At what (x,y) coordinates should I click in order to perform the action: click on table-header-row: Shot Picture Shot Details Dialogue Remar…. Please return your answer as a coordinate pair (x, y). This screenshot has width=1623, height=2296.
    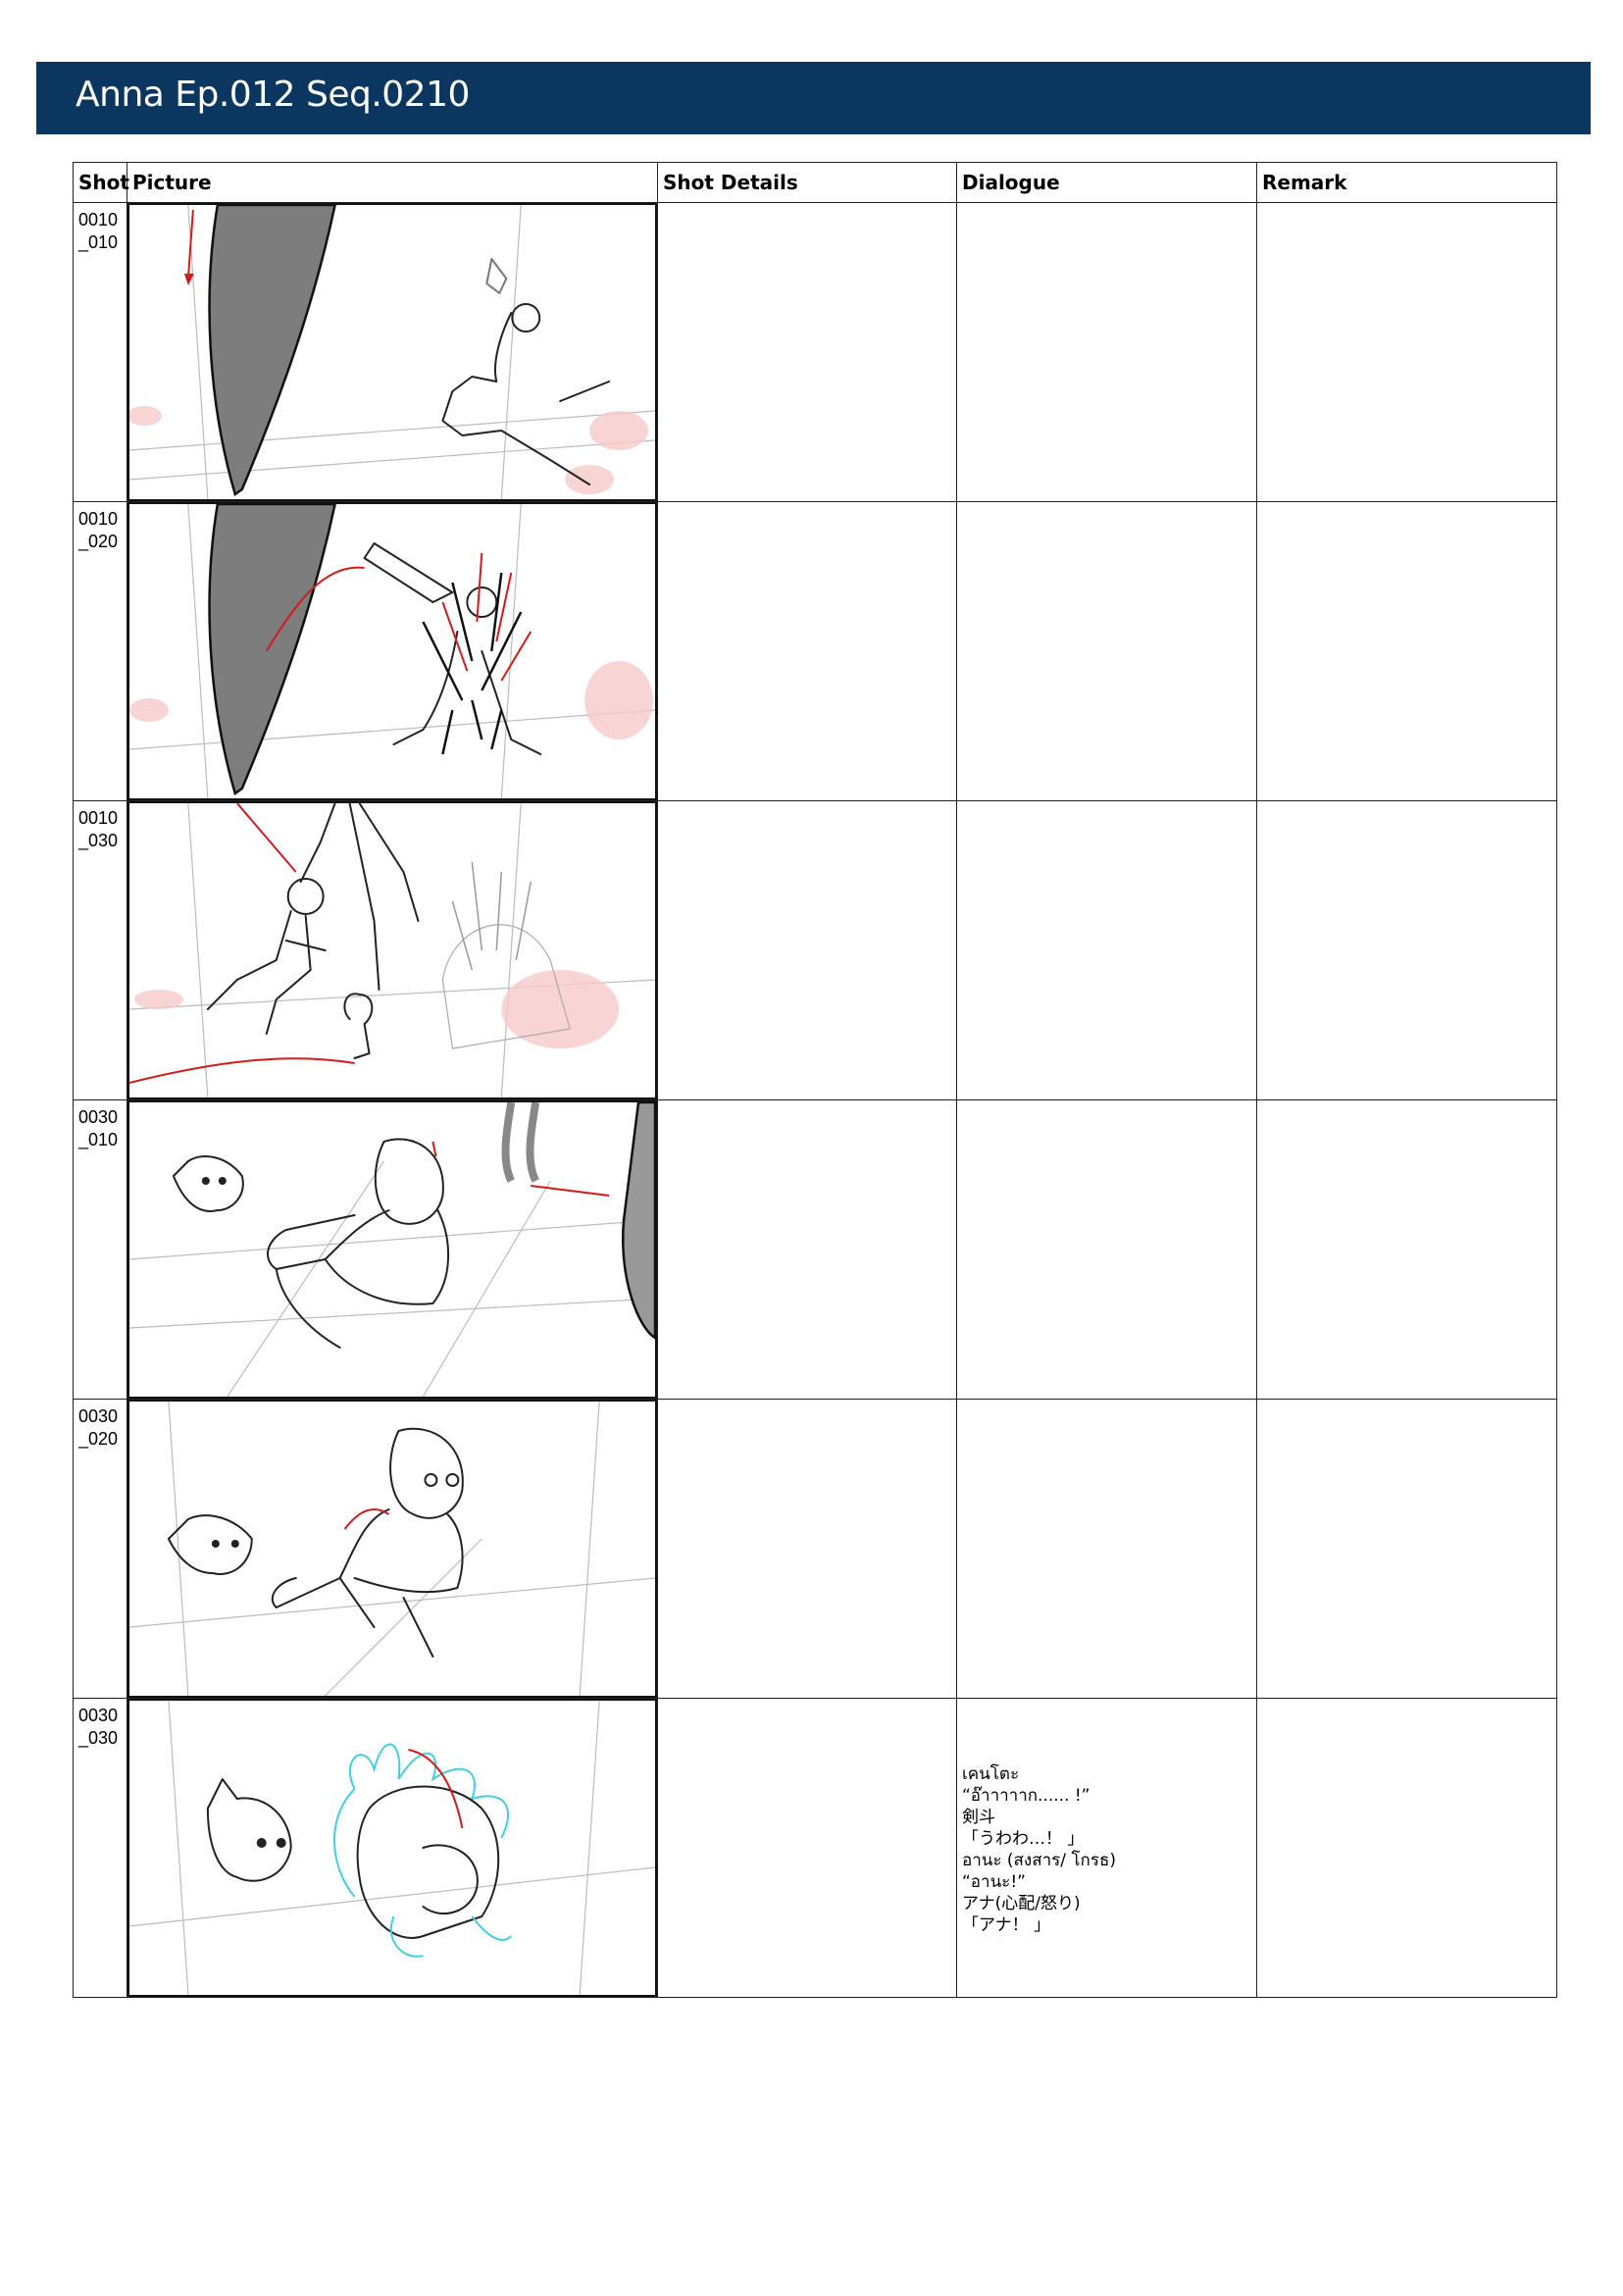
    Looking at the image, I should click on (815, 182).